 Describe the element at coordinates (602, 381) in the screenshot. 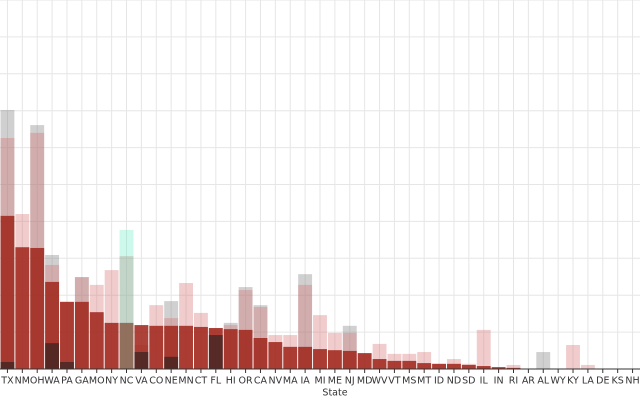

I see `x-tick-label: DE` at that location.